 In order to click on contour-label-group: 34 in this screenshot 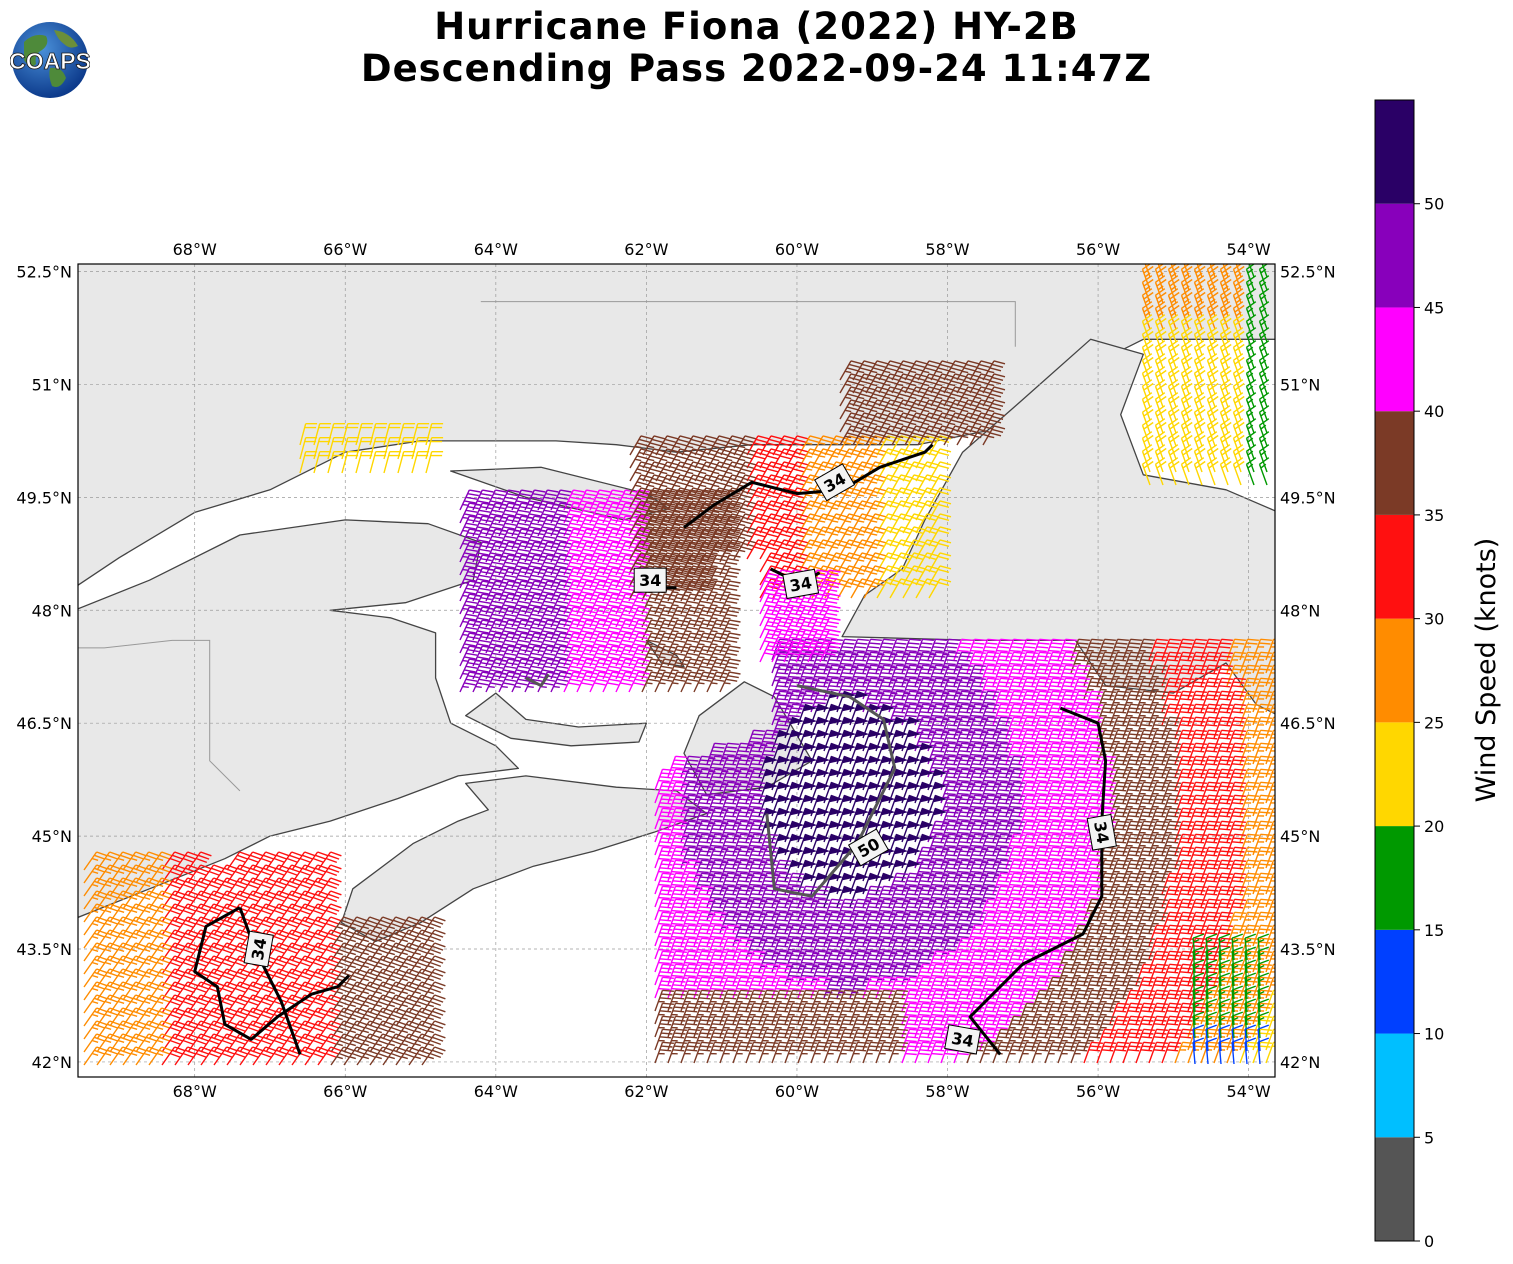, I will do `click(258, 949)`.